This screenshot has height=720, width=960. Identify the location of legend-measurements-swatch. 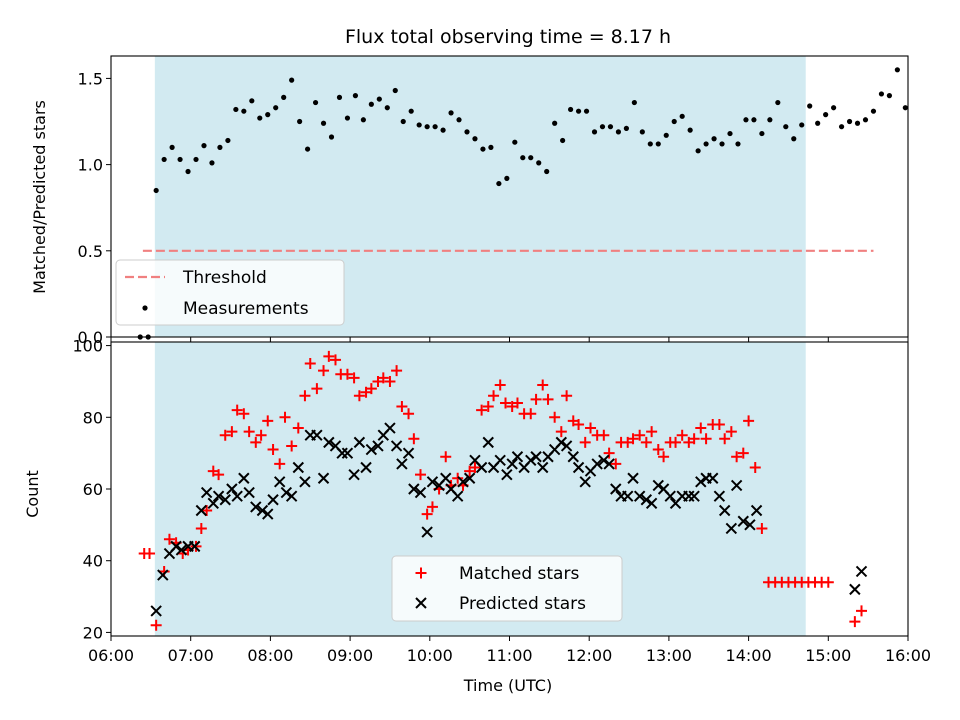
(145, 308).